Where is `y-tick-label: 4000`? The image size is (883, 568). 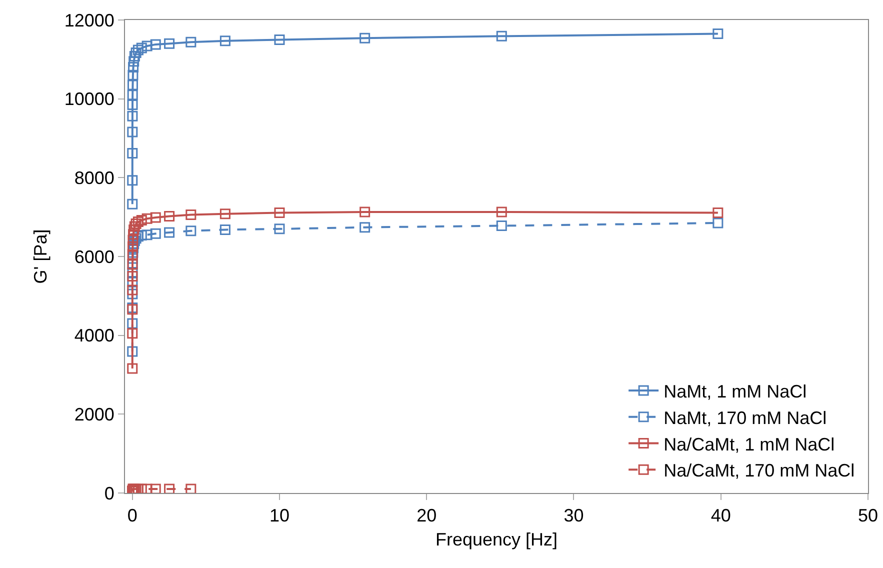 y-tick-label: 4000 is located at coordinates (94, 336).